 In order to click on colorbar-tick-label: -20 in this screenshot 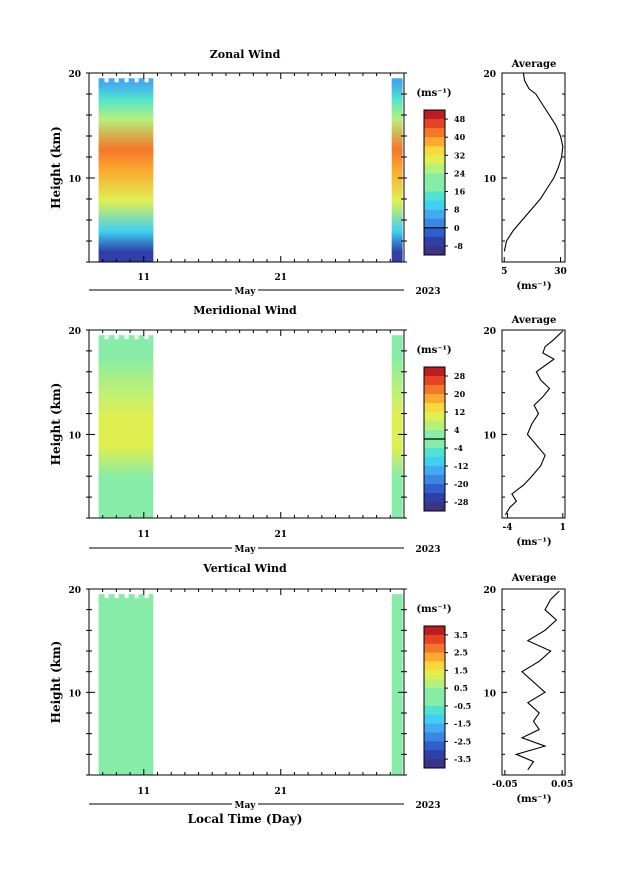, I will do `click(461, 484)`.